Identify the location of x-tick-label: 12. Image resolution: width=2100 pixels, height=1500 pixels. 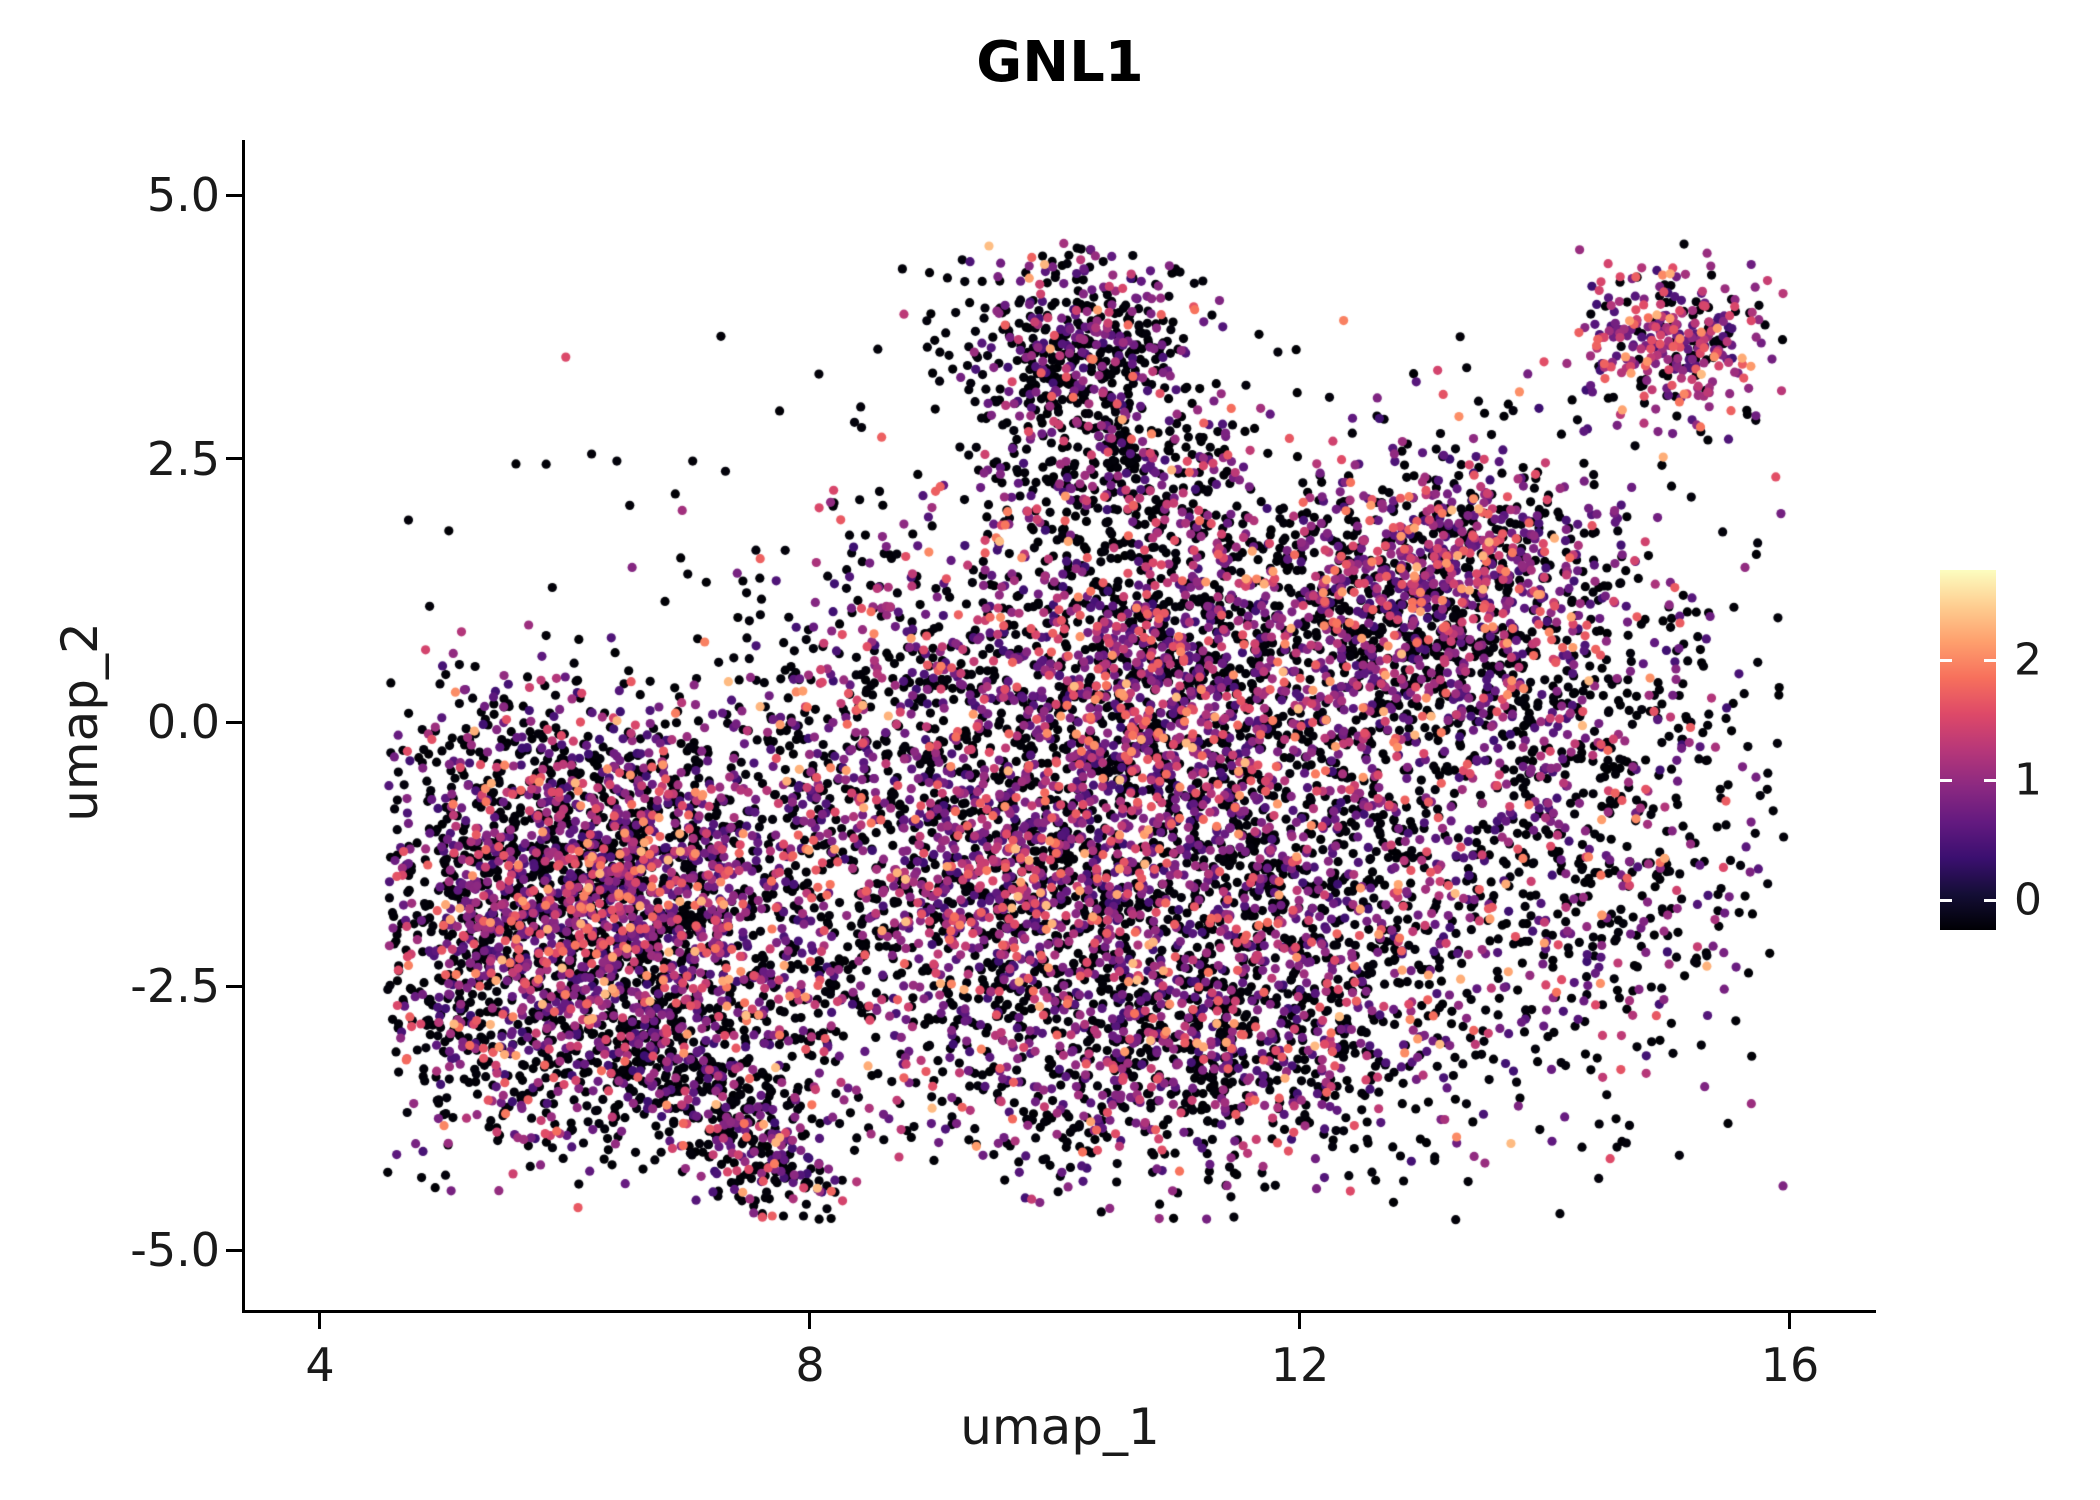
(1300, 1365).